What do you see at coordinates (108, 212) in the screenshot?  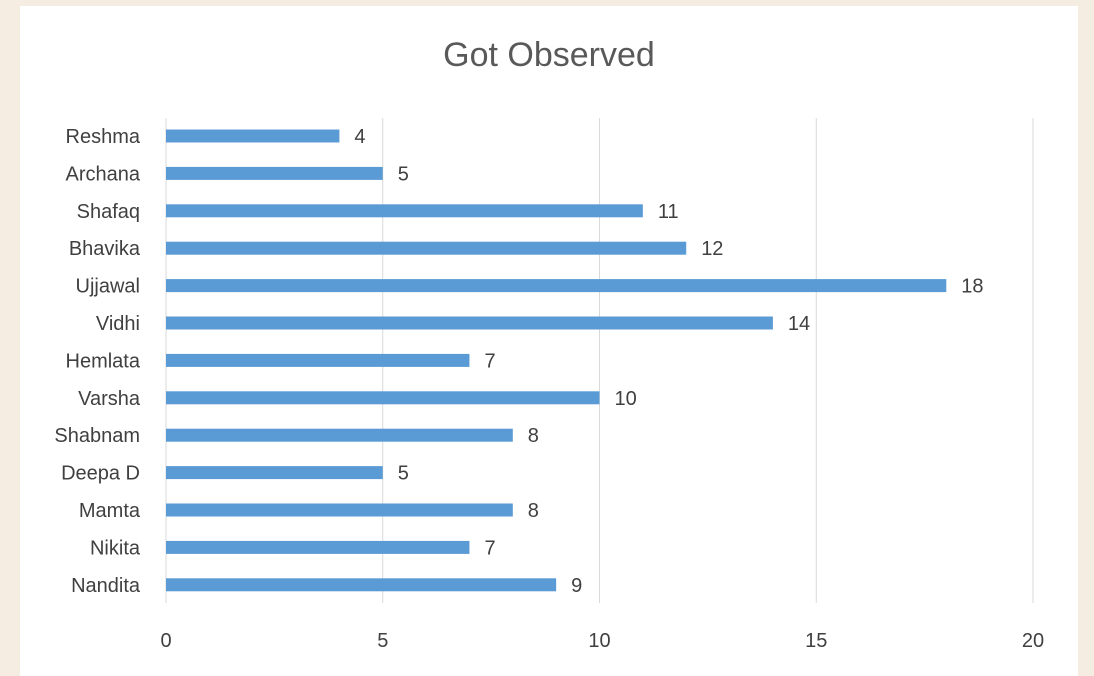 I see `category-label: Shafaq` at bounding box center [108, 212].